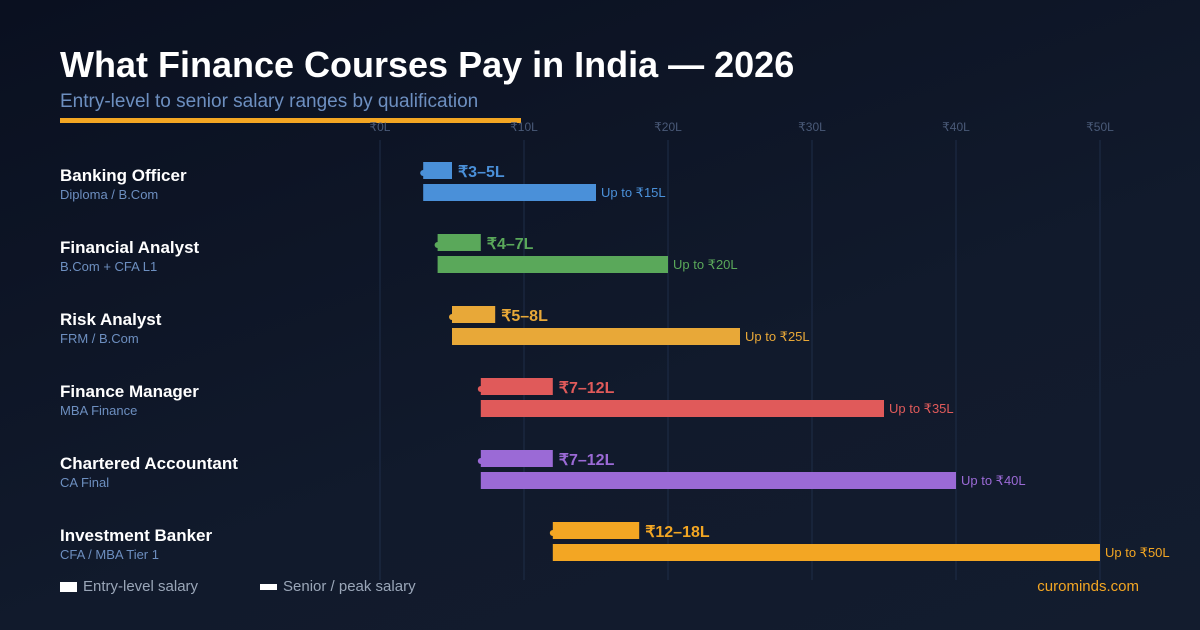 The image size is (1200, 630). I want to click on senior-label: Up to ₹20L, so click(705, 264).